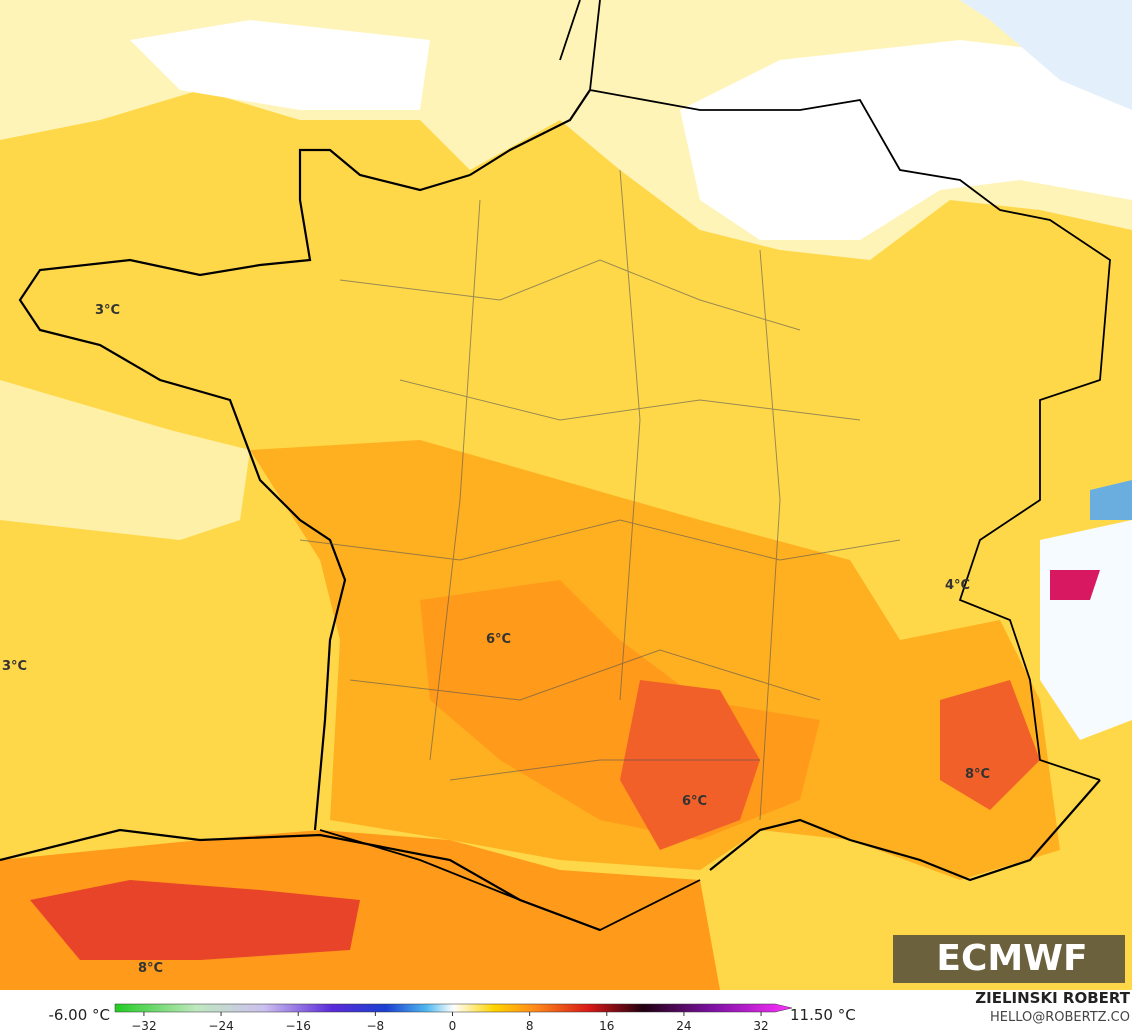 The width and height of the screenshot is (1132, 1035). I want to click on colorbar-max: 11.50 °C, so click(823, 1015).